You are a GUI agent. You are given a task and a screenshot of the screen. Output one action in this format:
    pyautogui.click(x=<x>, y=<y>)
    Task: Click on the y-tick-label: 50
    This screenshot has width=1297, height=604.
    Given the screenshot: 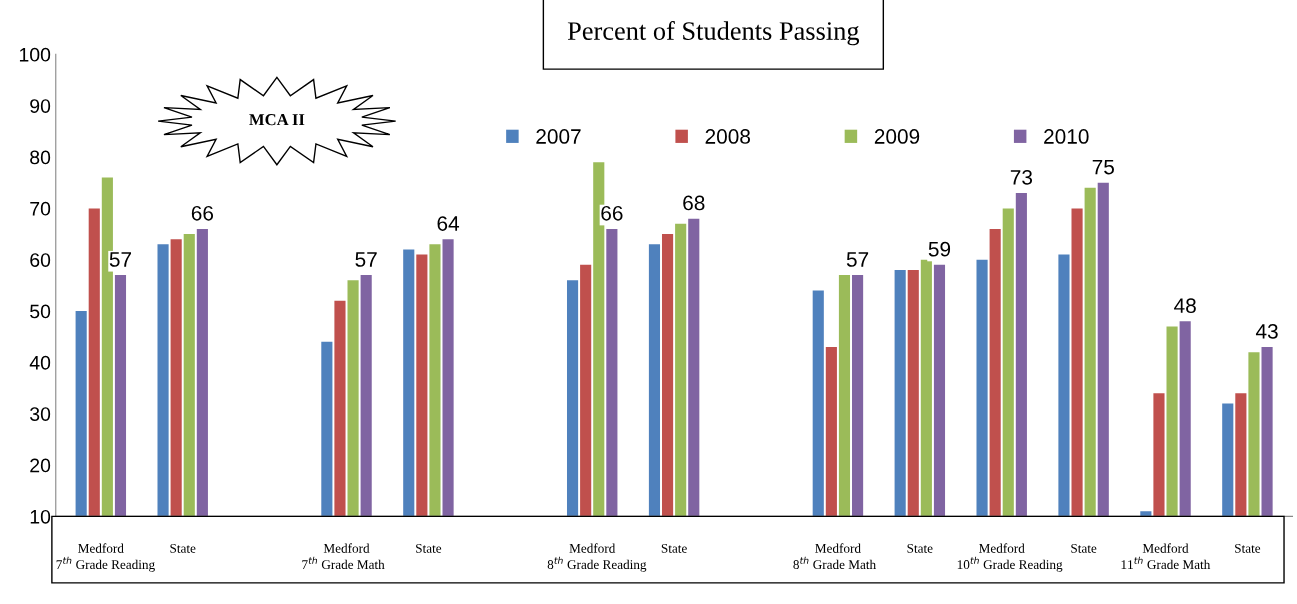 What is the action you would take?
    pyautogui.click(x=40, y=311)
    